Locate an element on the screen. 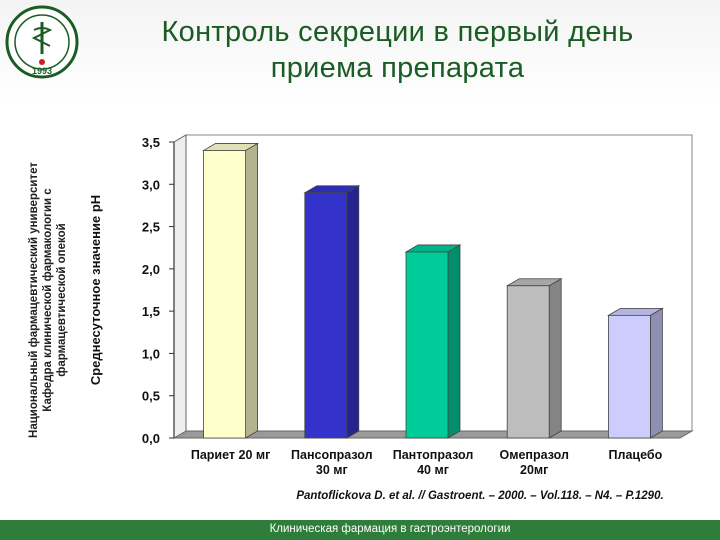  x-category-label: Омепразол is located at coordinates (534, 455).